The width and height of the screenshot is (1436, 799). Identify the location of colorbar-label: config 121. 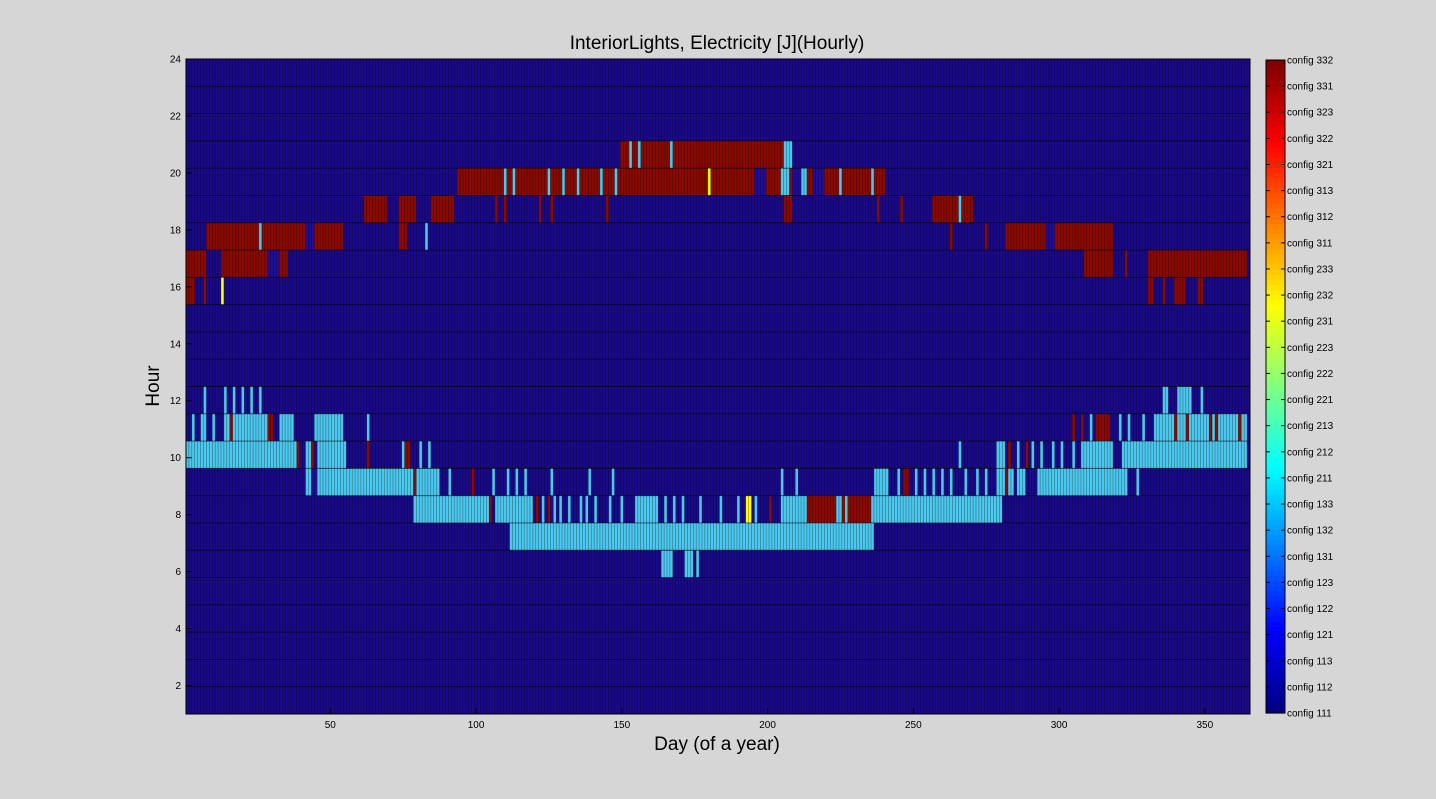
(1310, 635).